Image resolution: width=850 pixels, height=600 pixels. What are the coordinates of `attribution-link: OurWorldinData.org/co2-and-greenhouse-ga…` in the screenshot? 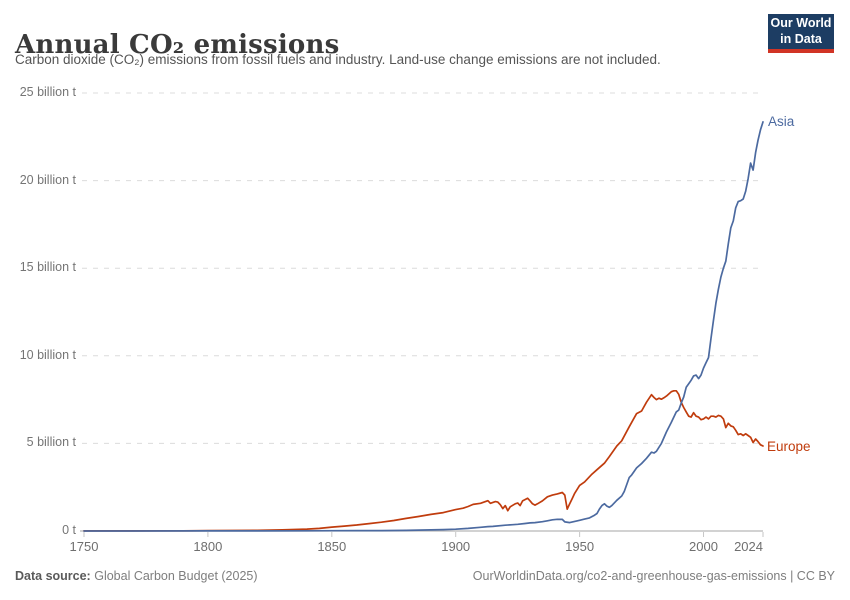 It's located at (653, 576).